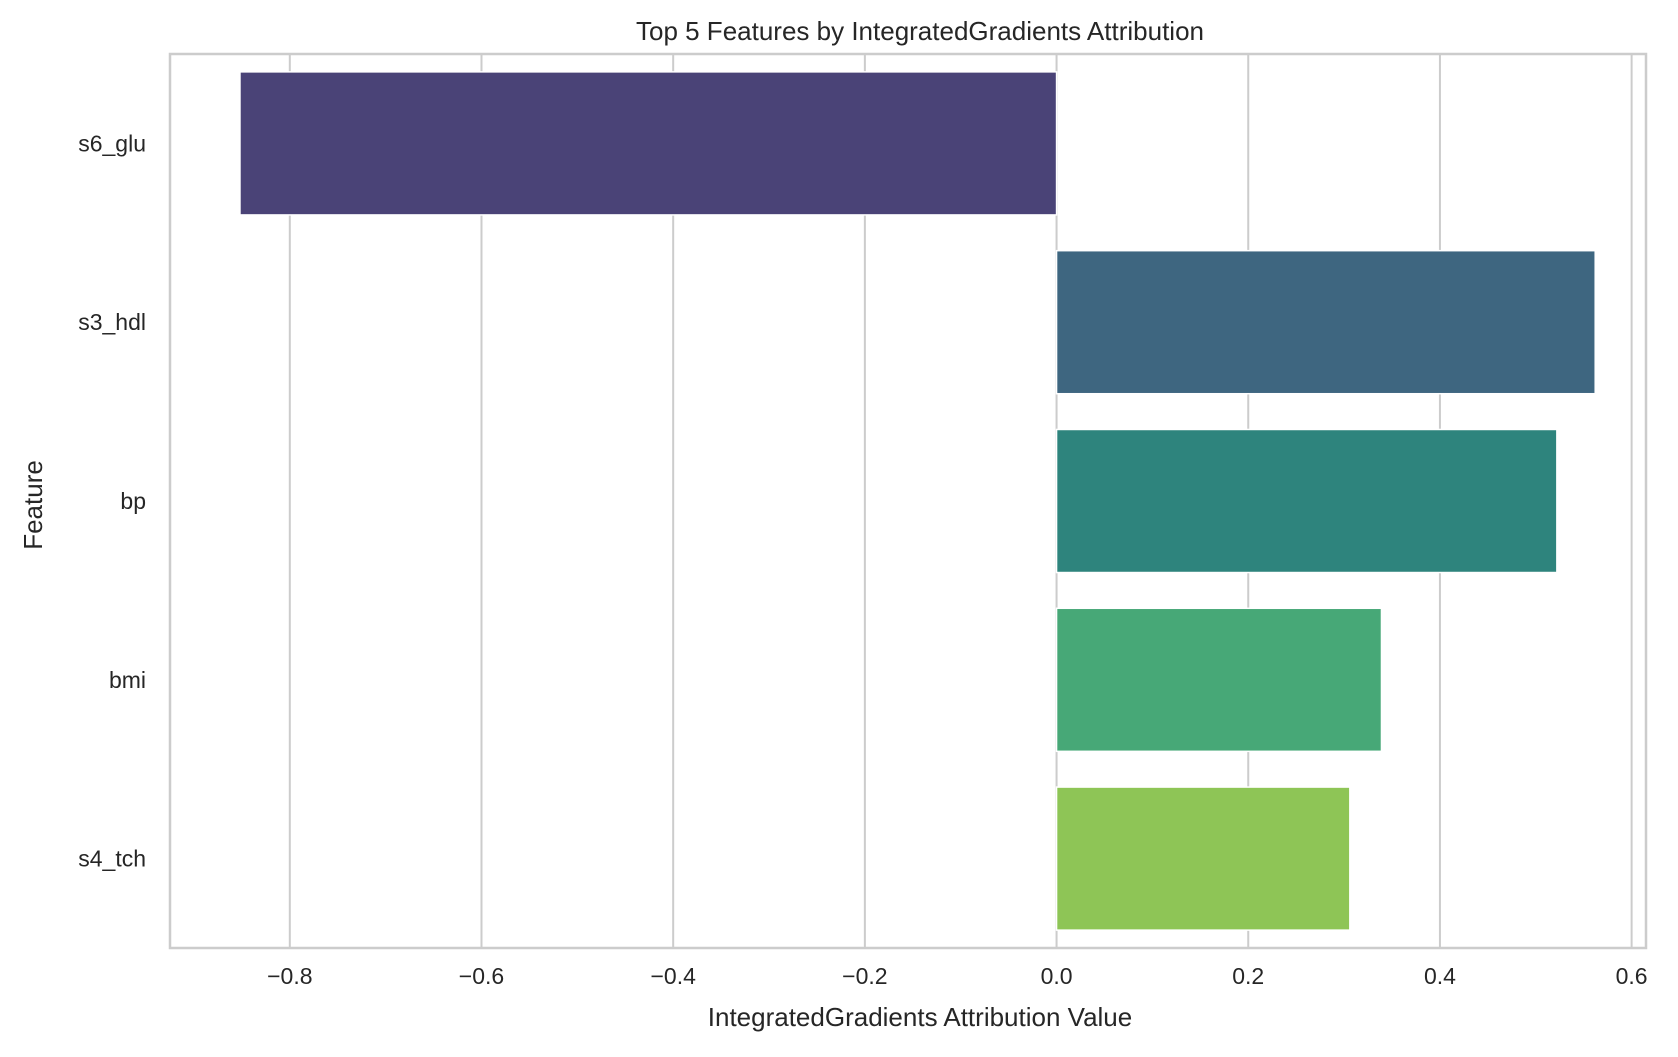 This screenshot has width=1678, height=1057. I want to click on x-tick-label: −0.4, so click(673, 976).